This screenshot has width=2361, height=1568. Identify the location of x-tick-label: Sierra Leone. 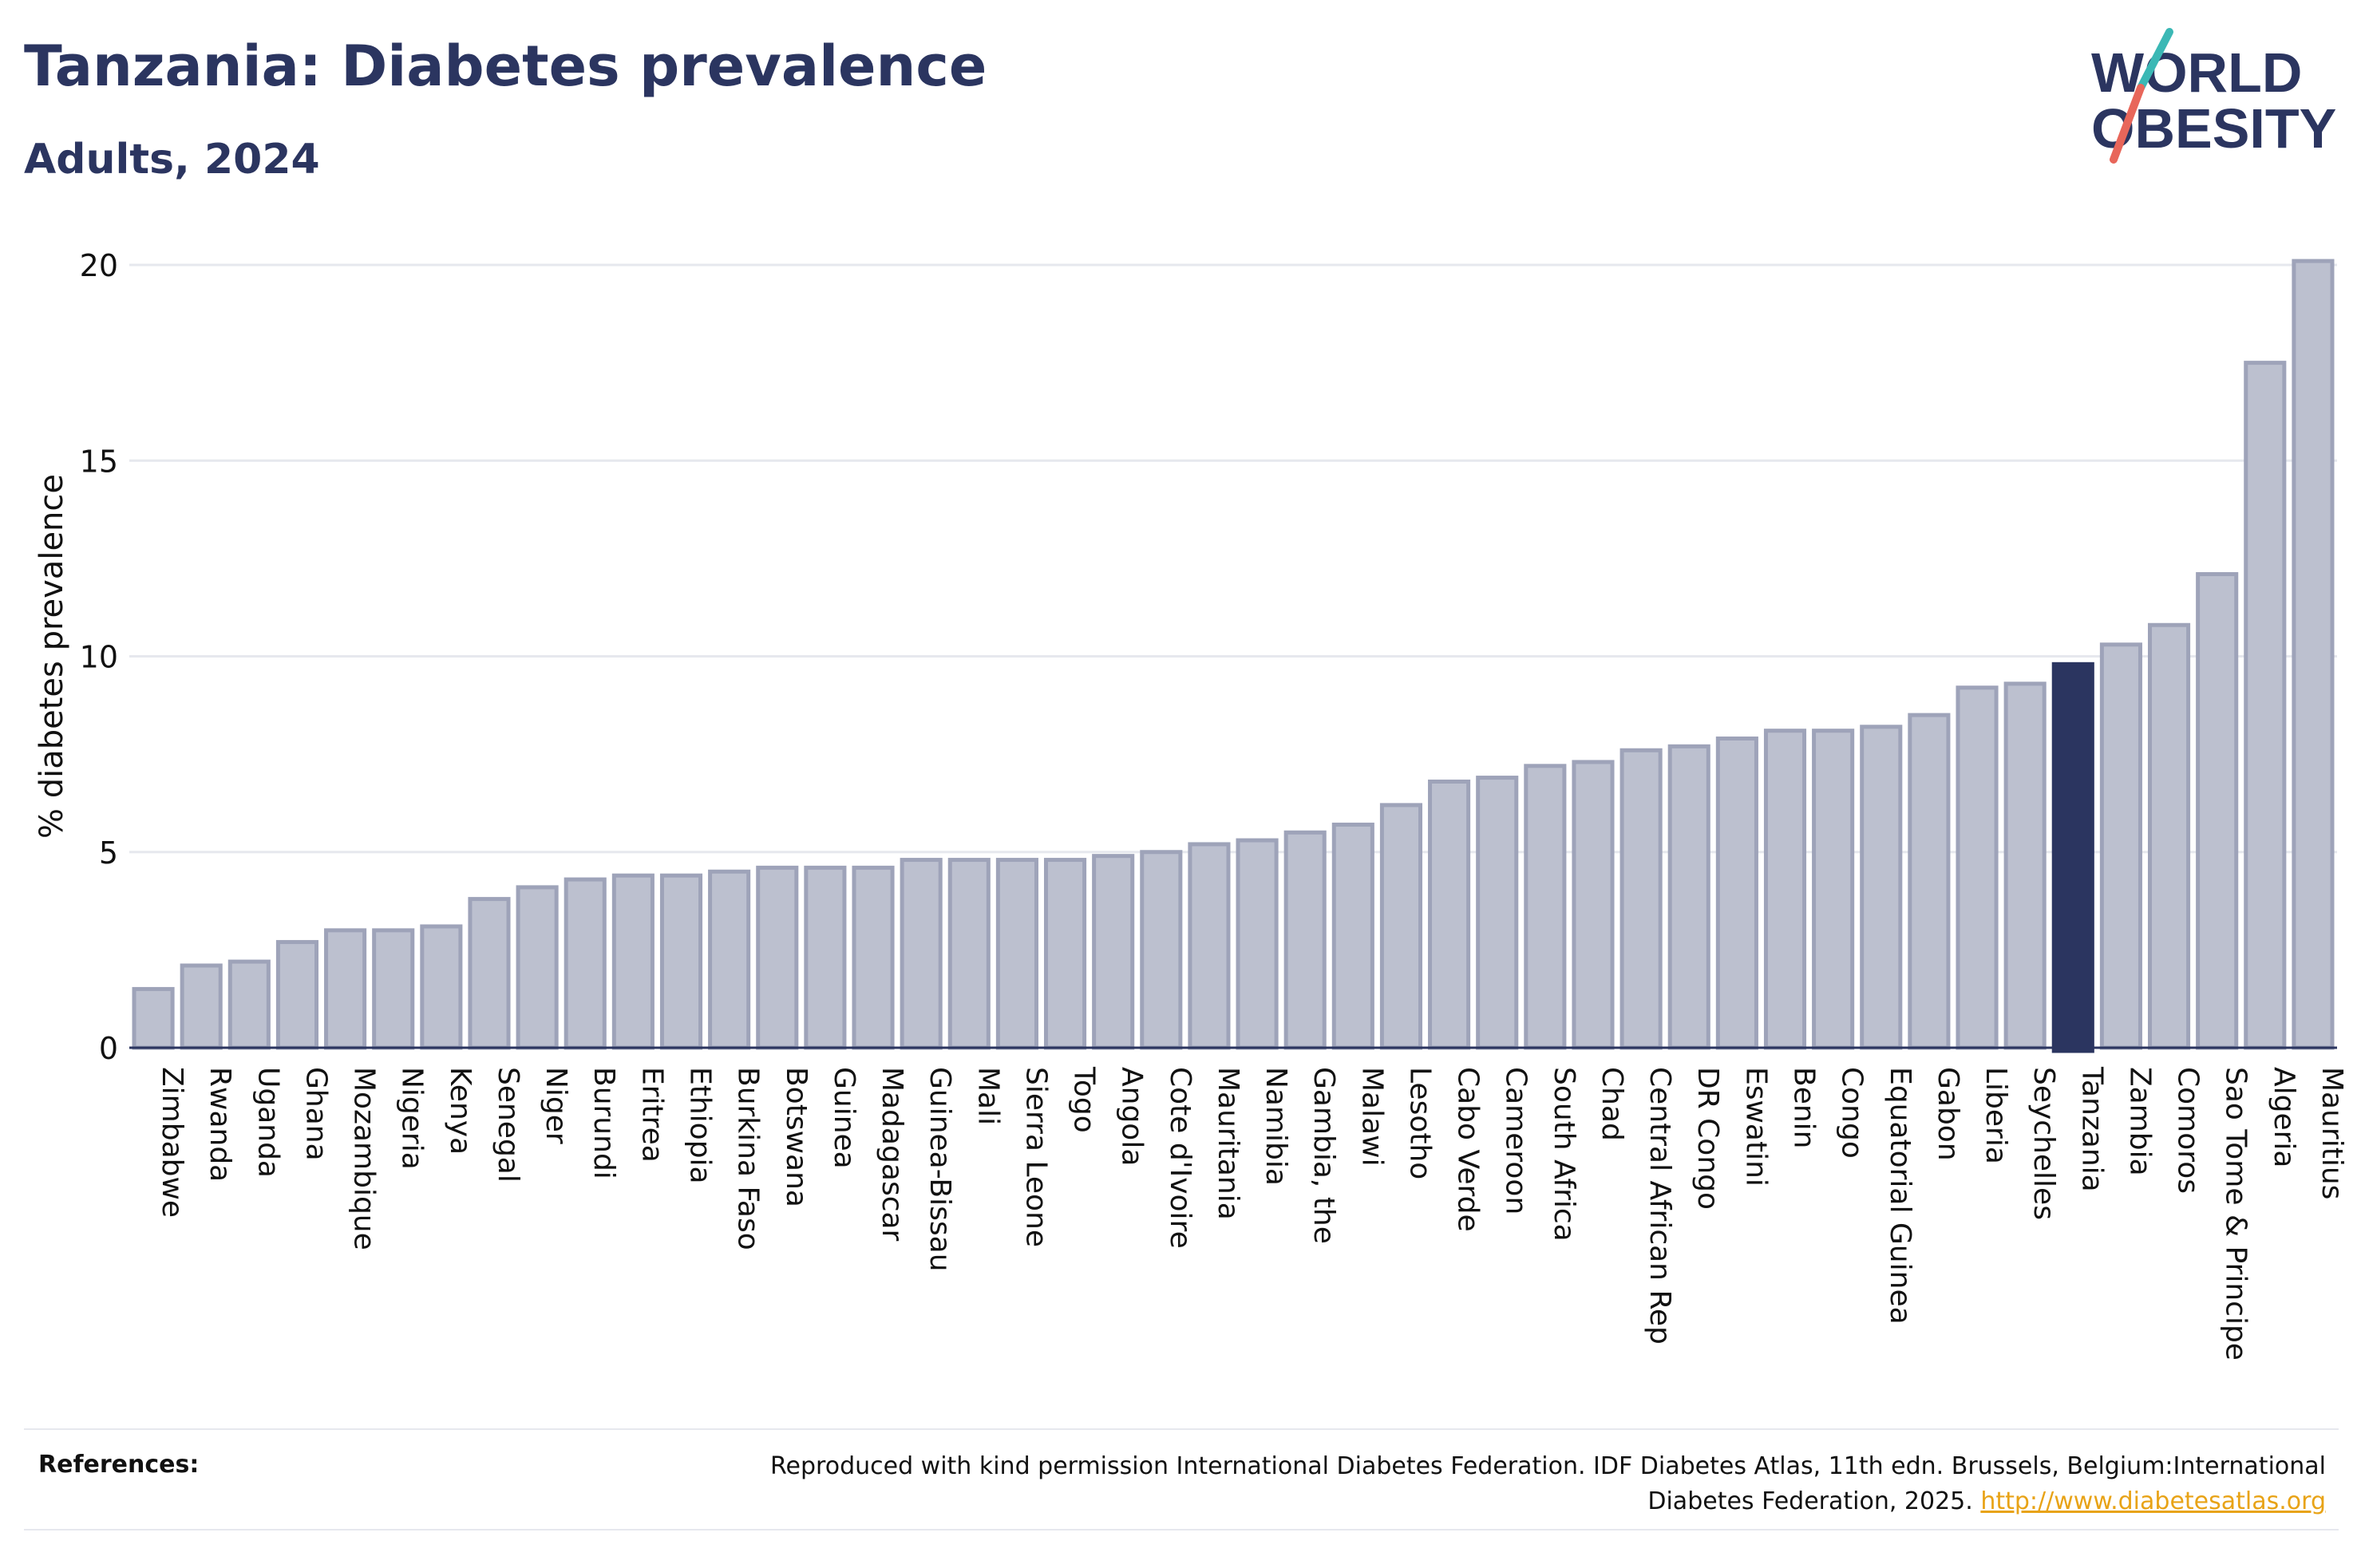
(1035, 1157).